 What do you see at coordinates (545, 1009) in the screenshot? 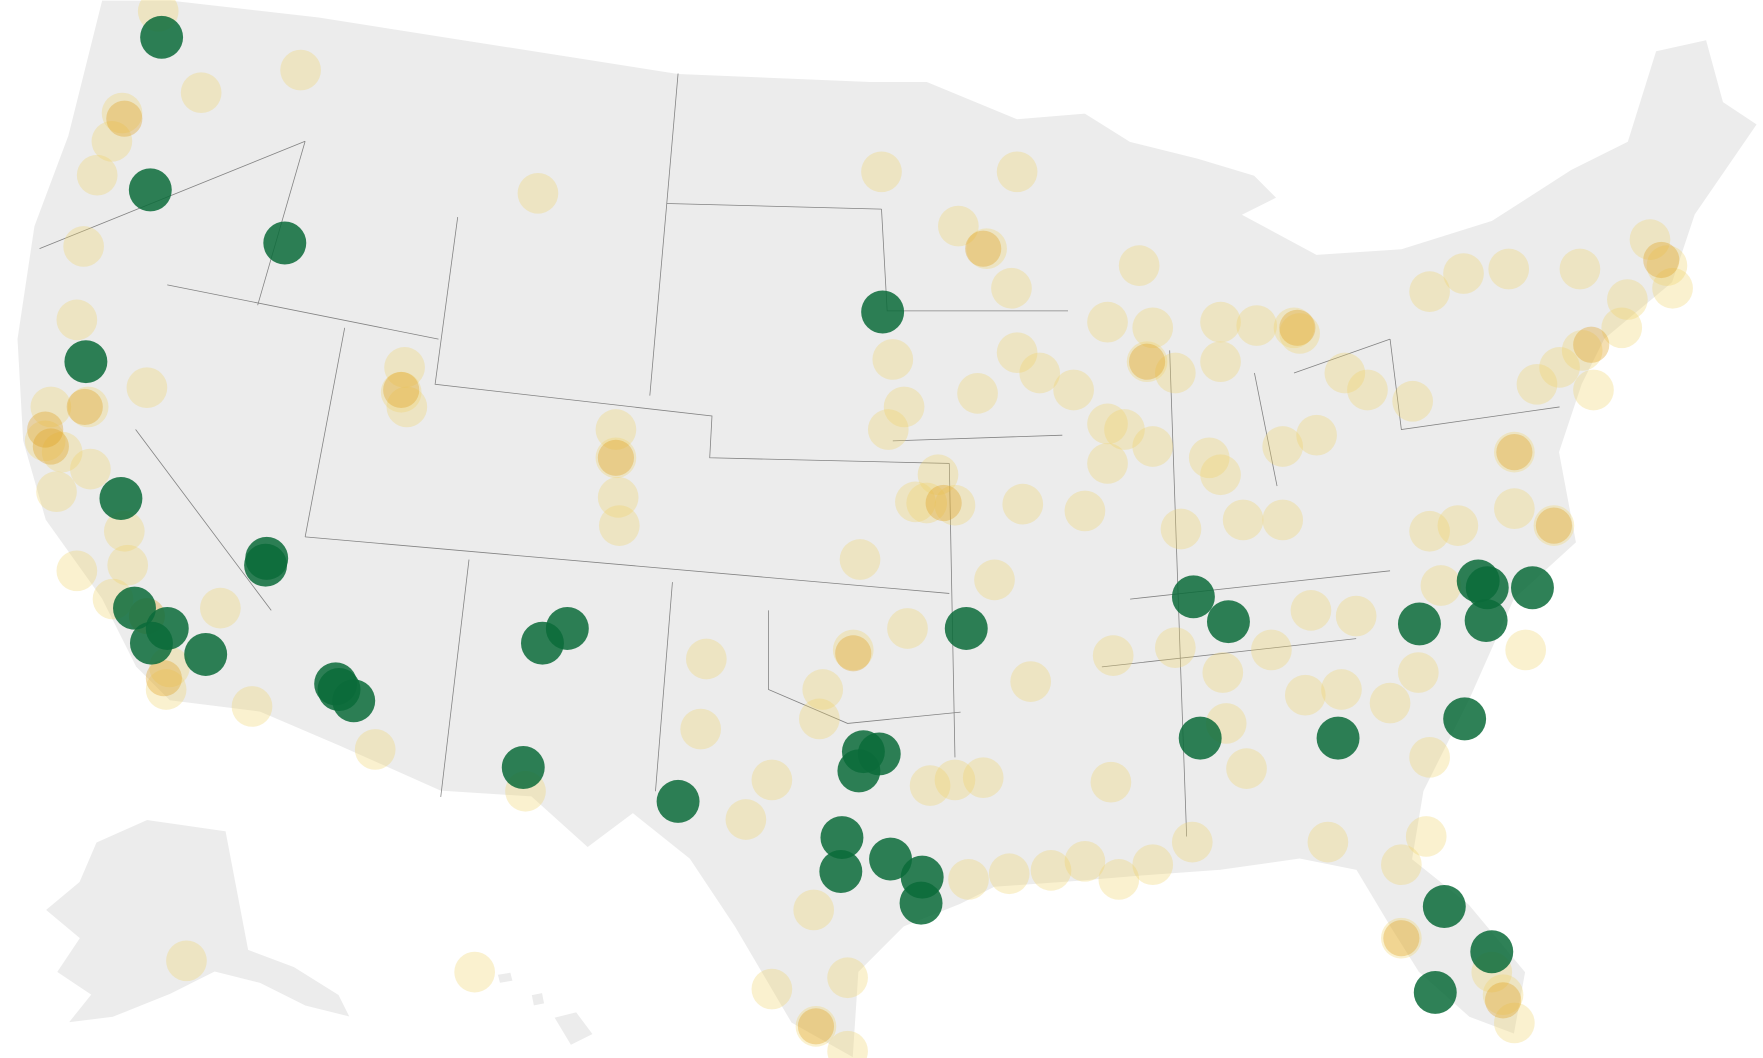
I see `hawaii` at bounding box center [545, 1009].